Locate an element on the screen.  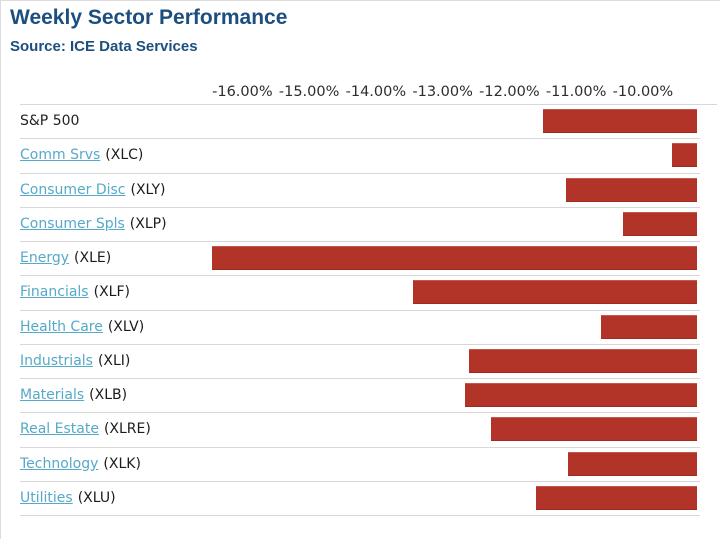
axis-tick-label: -10.00% is located at coordinates (643, 92).